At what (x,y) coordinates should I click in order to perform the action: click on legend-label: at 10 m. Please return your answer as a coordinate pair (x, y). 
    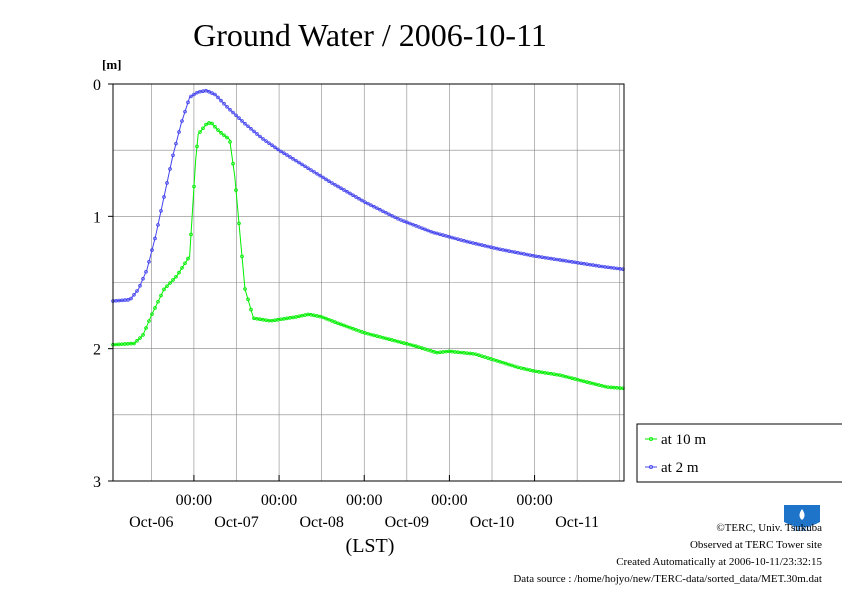
    Looking at the image, I should click on (683, 440).